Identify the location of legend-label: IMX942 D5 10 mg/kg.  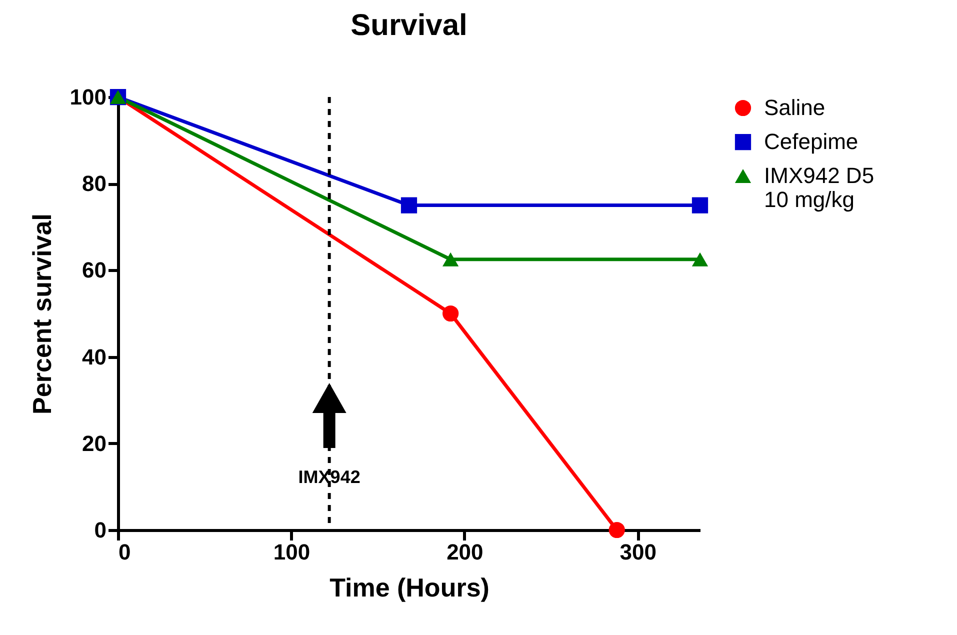
(819, 187).